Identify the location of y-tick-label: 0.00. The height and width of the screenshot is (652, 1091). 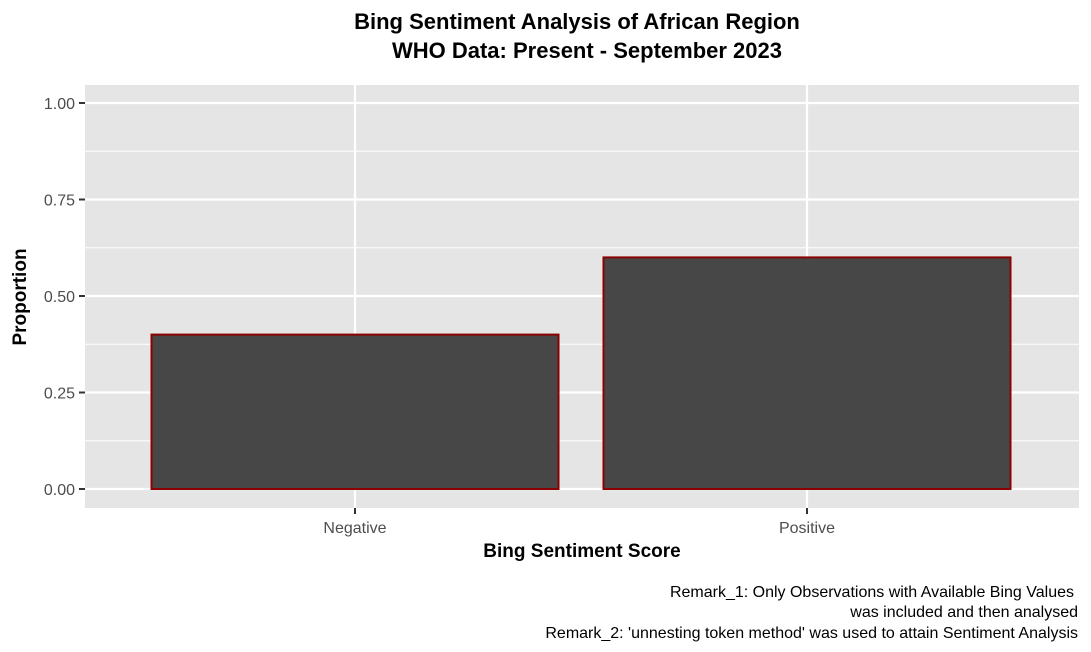
(59, 490).